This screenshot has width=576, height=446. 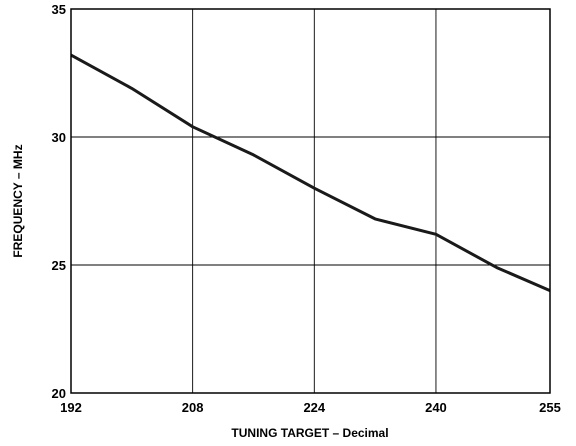 I want to click on y-axis-title: FREQUENCY – MHz, so click(x=18, y=200).